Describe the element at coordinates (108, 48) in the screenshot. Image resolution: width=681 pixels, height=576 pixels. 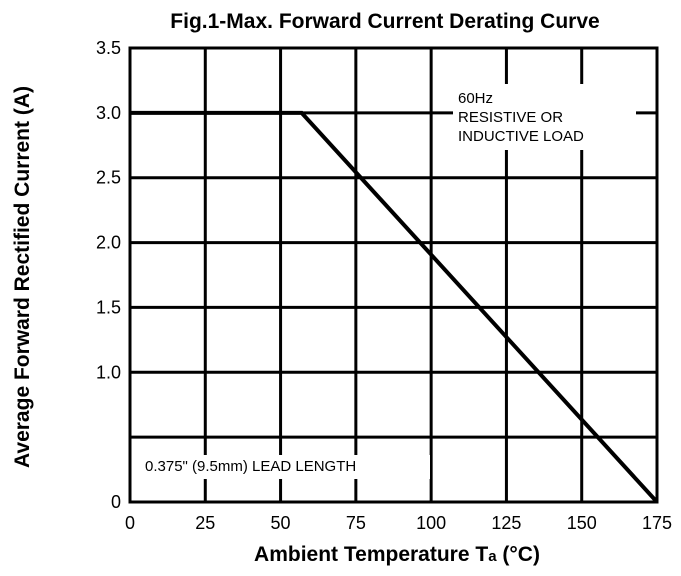
I see `y-tick-label-7: 3.5` at that location.